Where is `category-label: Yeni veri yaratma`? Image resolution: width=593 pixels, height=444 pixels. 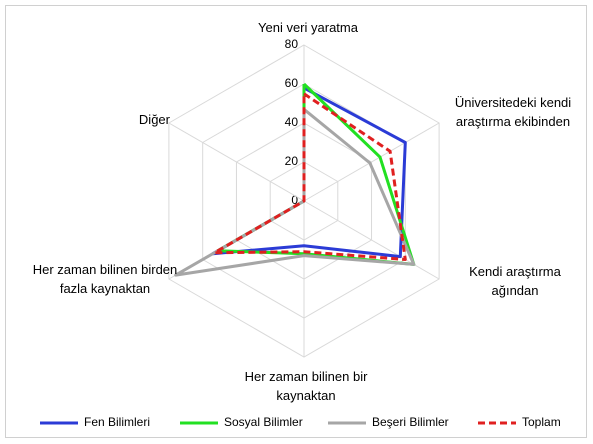 category-label: Yeni veri yaratma is located at coordinates (308, 27).